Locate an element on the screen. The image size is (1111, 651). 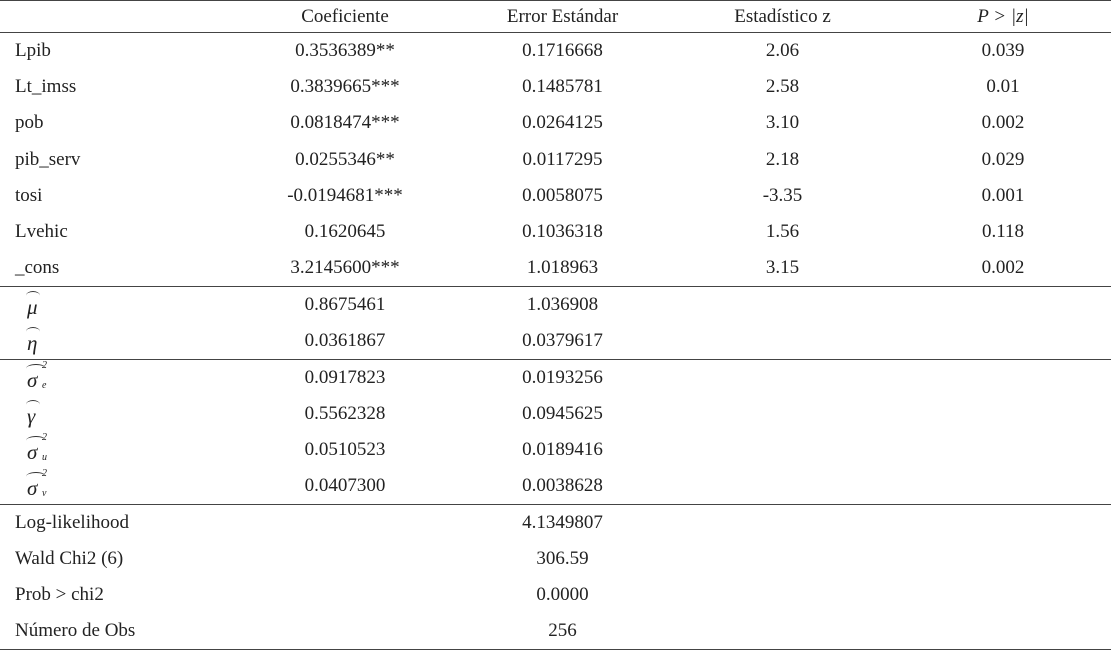
value-cell: 0.8675461 is located at coordinates (345, 304).